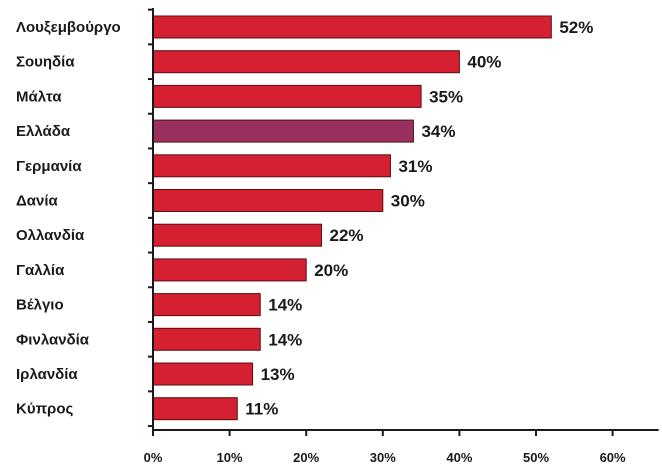 Image resolution: width=662 pixels, height=470 pixels. I want to click on category-label: Δανία, so click(37, 201).